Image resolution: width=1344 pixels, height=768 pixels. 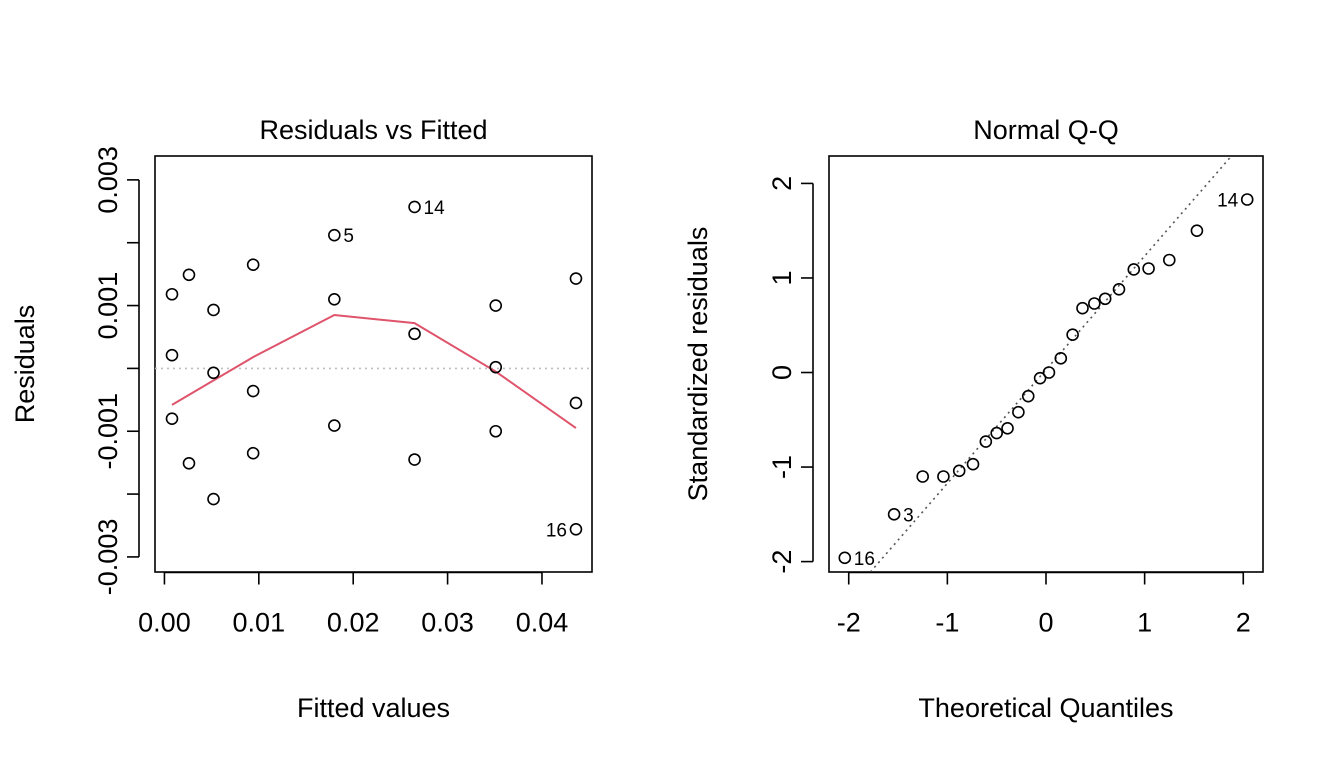 I want to click on smooth-line-group, so click(x=374, y=371).